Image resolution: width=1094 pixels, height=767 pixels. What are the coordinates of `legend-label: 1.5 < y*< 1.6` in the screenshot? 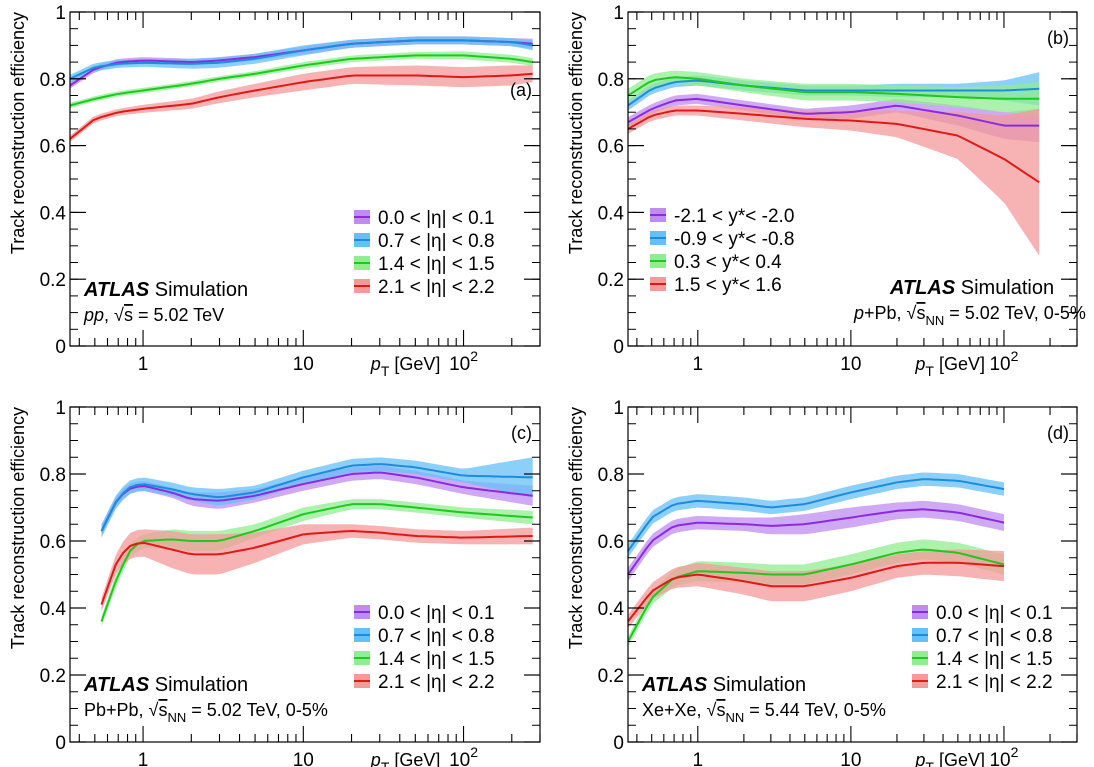 It's located at (728, 285).